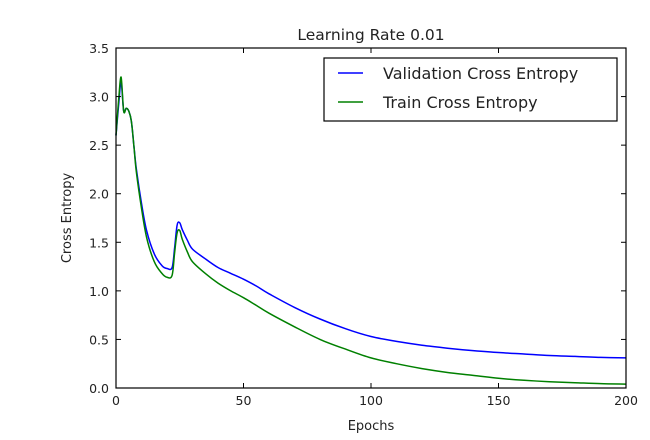  What do you see at coordinates (67, 218) in the screenshot?
I see `y-axis-label: Cross Entropy` at bounding box center [67, 218].